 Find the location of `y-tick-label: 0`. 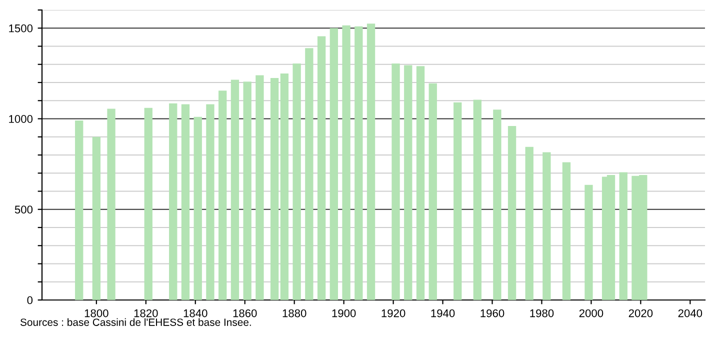

y-tick-label: 0 is located at coordinates (30, 300).